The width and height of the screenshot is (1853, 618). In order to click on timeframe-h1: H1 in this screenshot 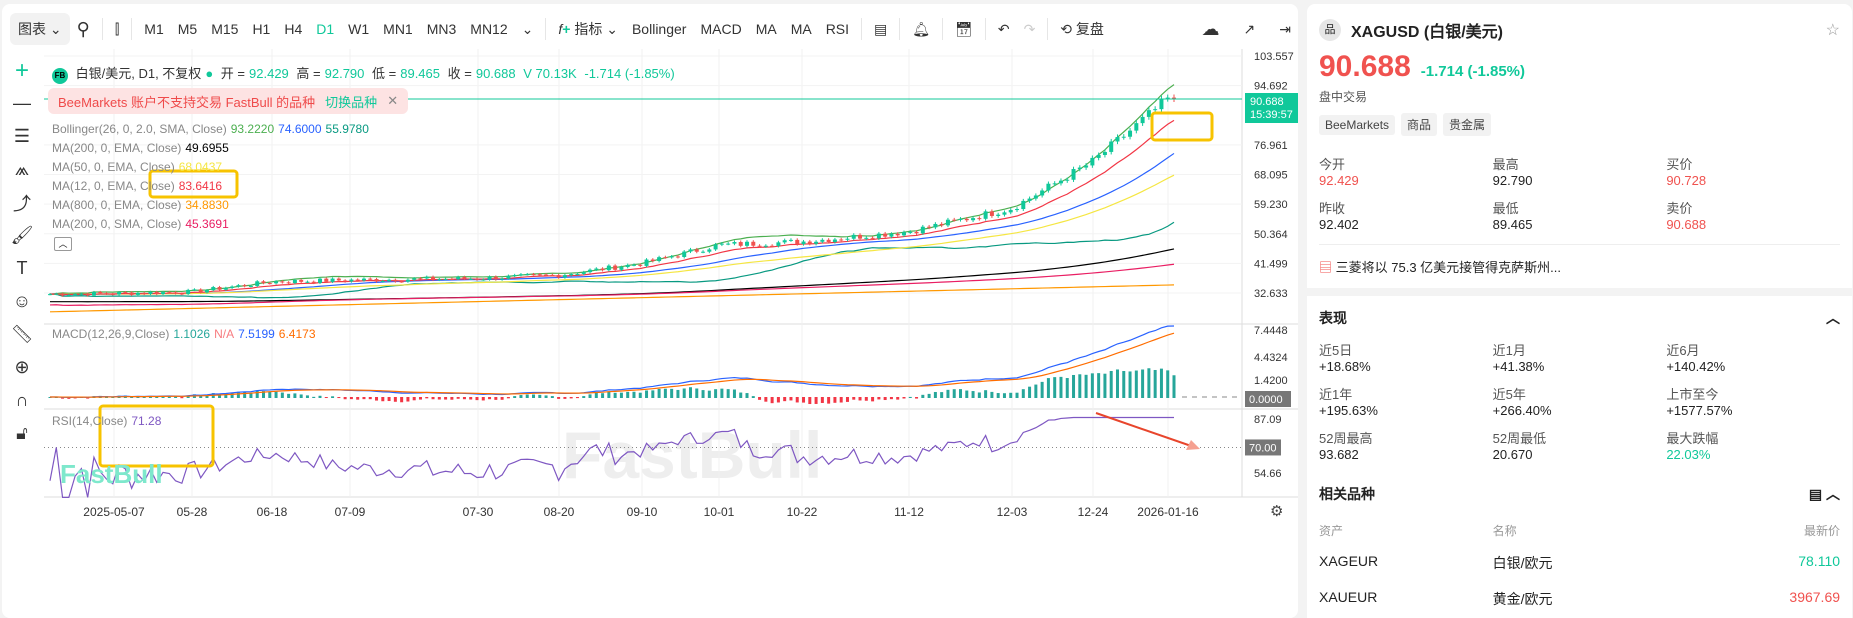, I will do `click(261, 29)`.